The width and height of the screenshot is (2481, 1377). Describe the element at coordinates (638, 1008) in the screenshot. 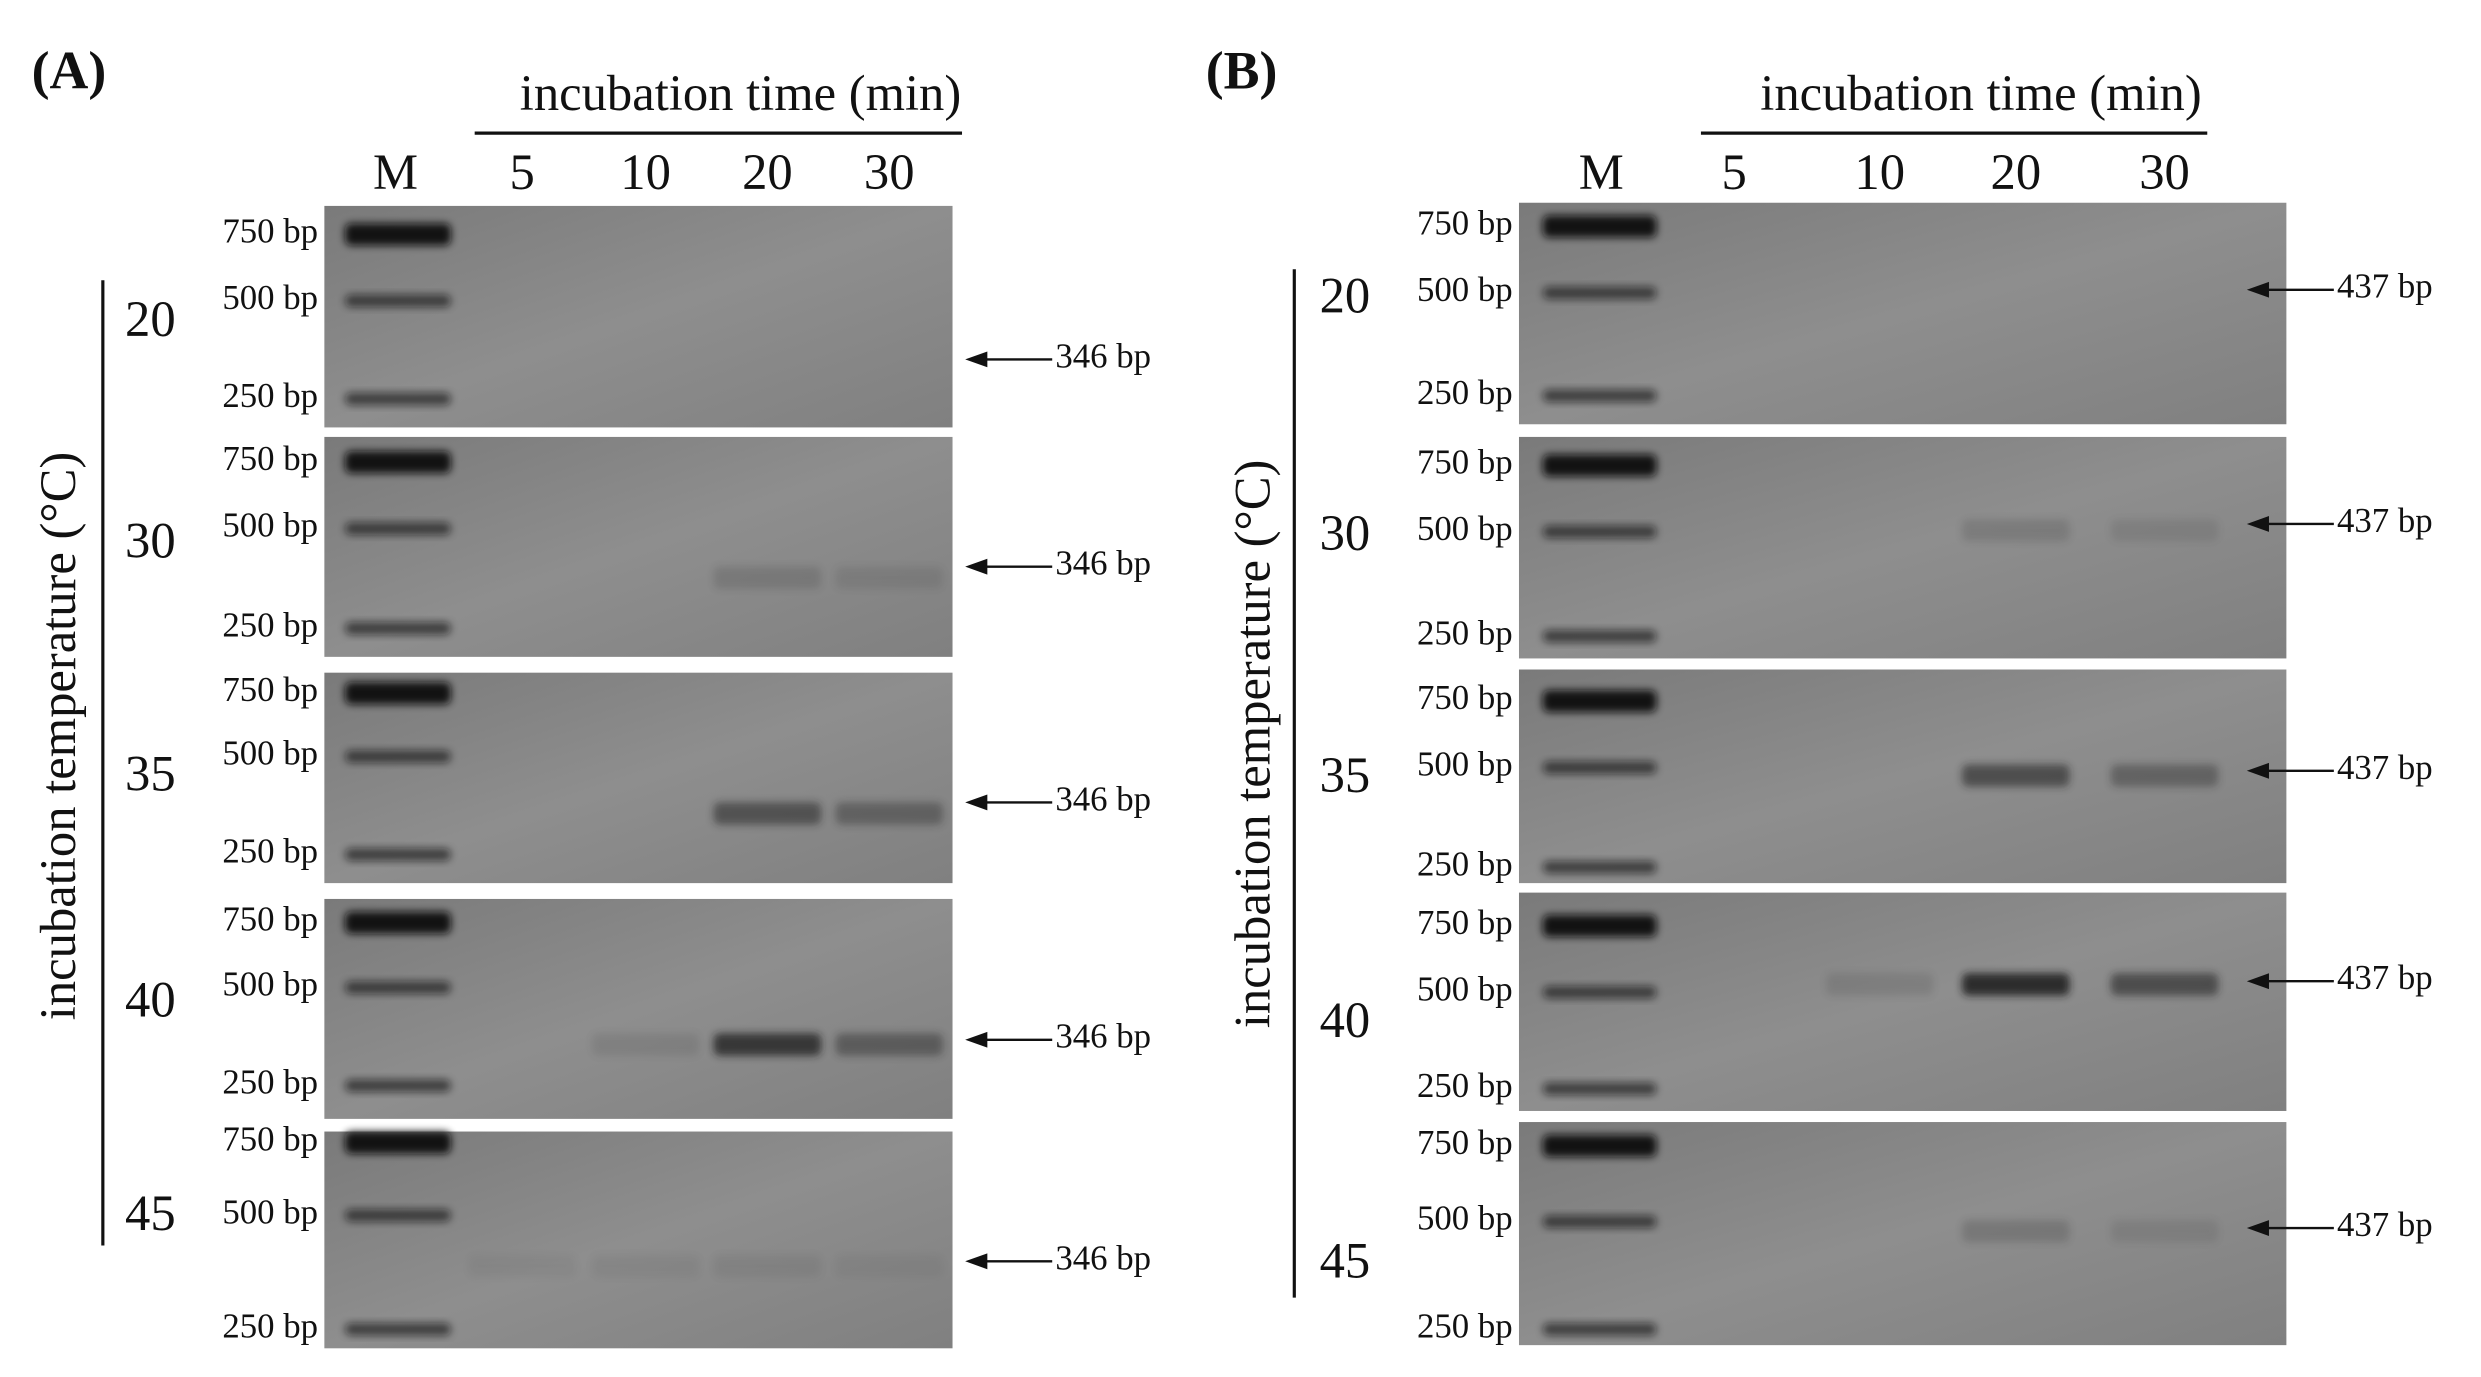

I see `gel: 750 bp 500 bp 250 bp 40 346 bp` at that location.